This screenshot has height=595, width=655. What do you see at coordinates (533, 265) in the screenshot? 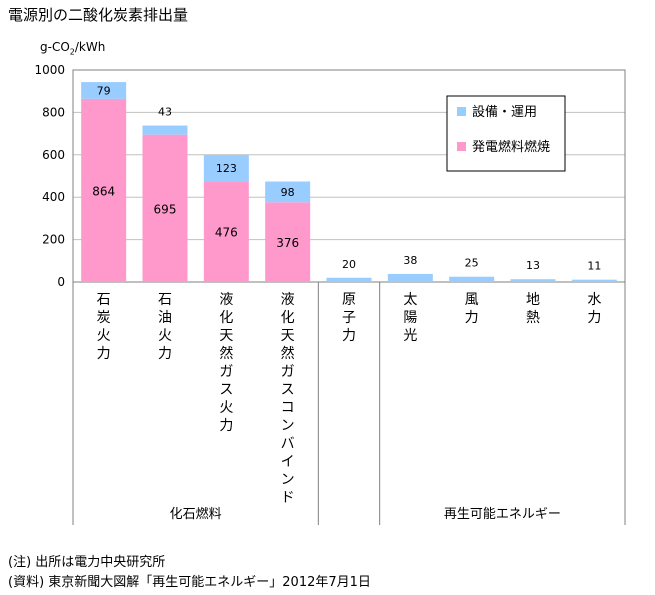
I see `data-label-facility: 13` at bounding box center [533, 265].